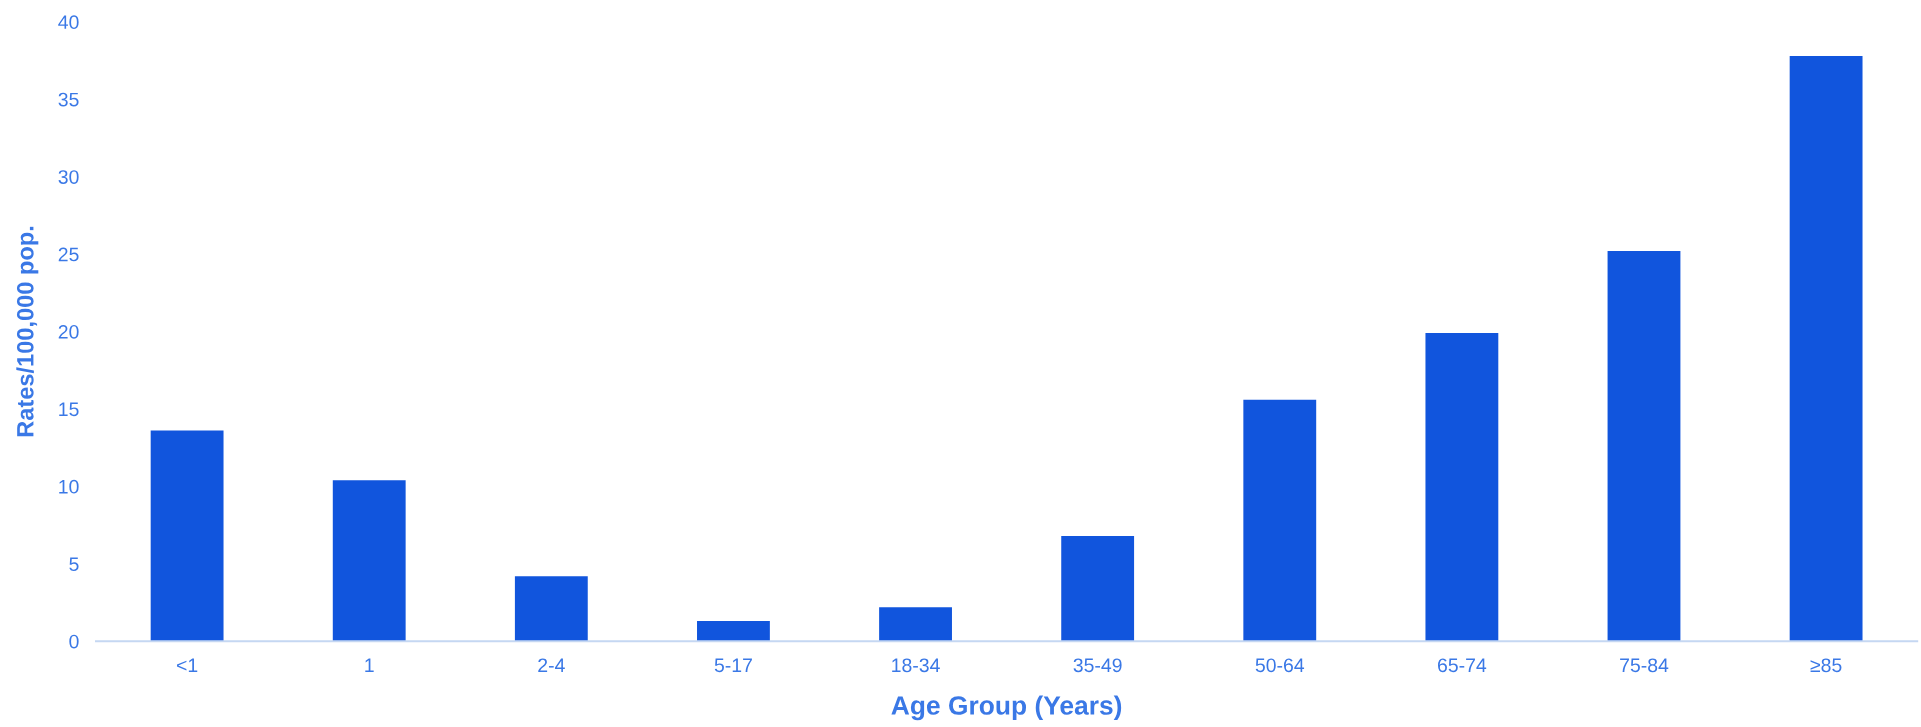  Describe the element at coordinates (551, 665) in the screenshot. I see `x-tick-label: 2-4` at that location.